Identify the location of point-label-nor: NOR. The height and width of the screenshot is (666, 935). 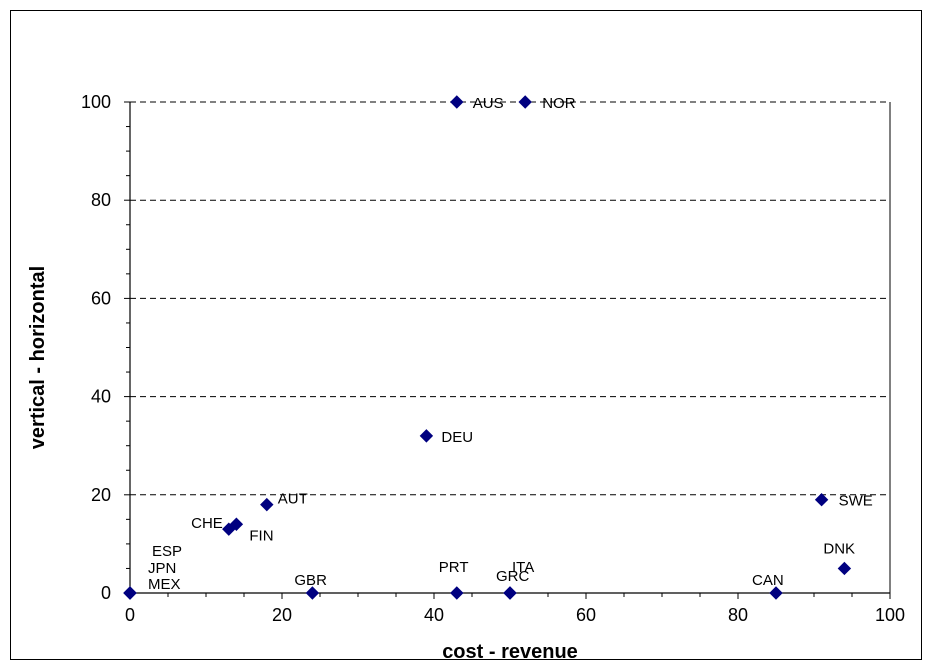
(559, 103).